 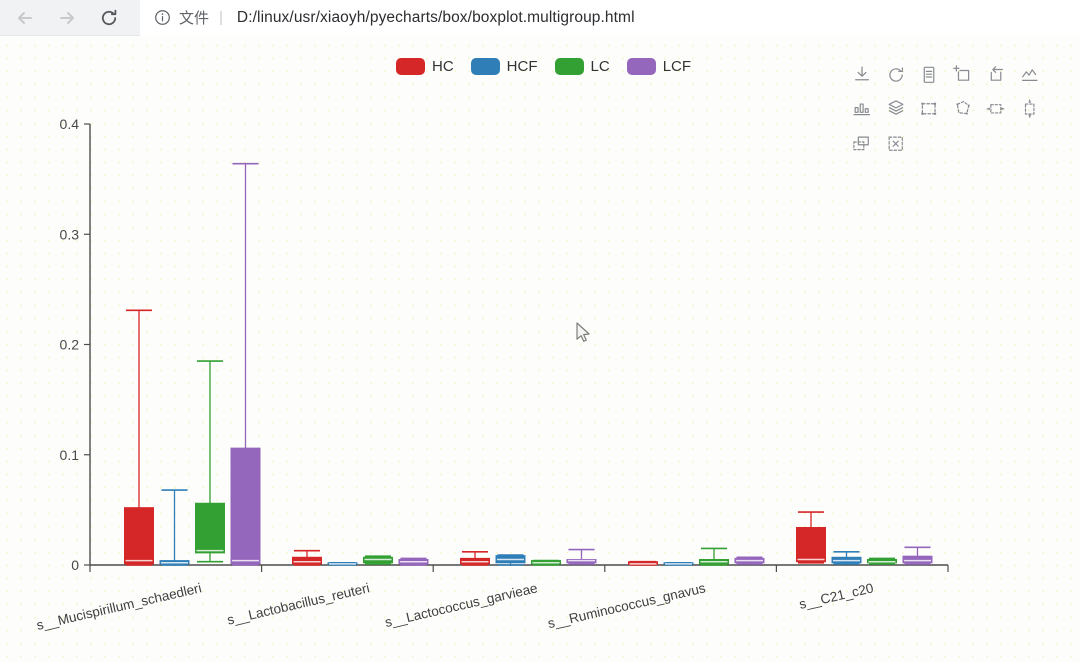 I want to click on box-hc-cat5, so click(x=811, y=537).